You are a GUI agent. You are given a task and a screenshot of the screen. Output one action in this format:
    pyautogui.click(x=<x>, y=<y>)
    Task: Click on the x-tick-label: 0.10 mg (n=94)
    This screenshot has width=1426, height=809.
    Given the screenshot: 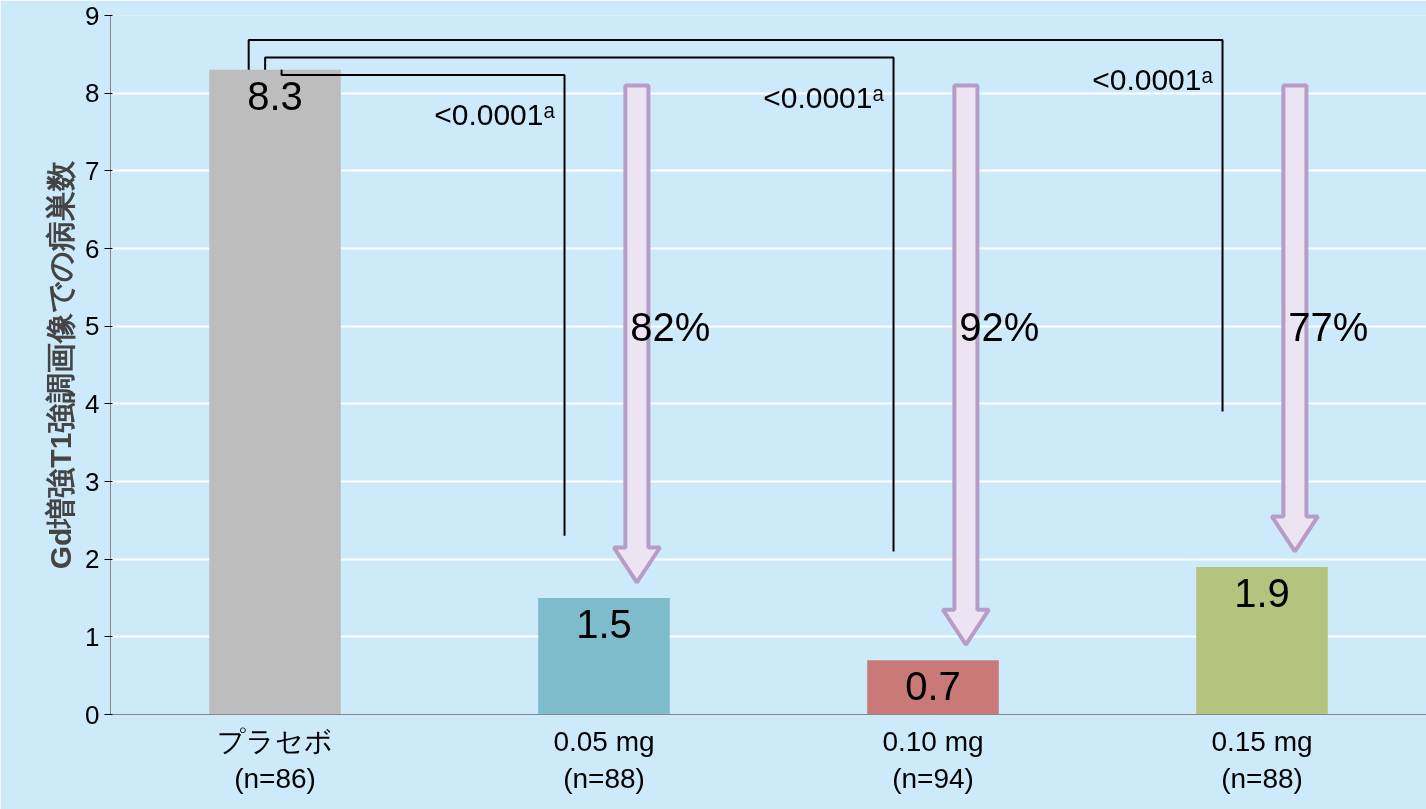 What is the action you would take?
    pyautogui.click(x=933, y=759)
    